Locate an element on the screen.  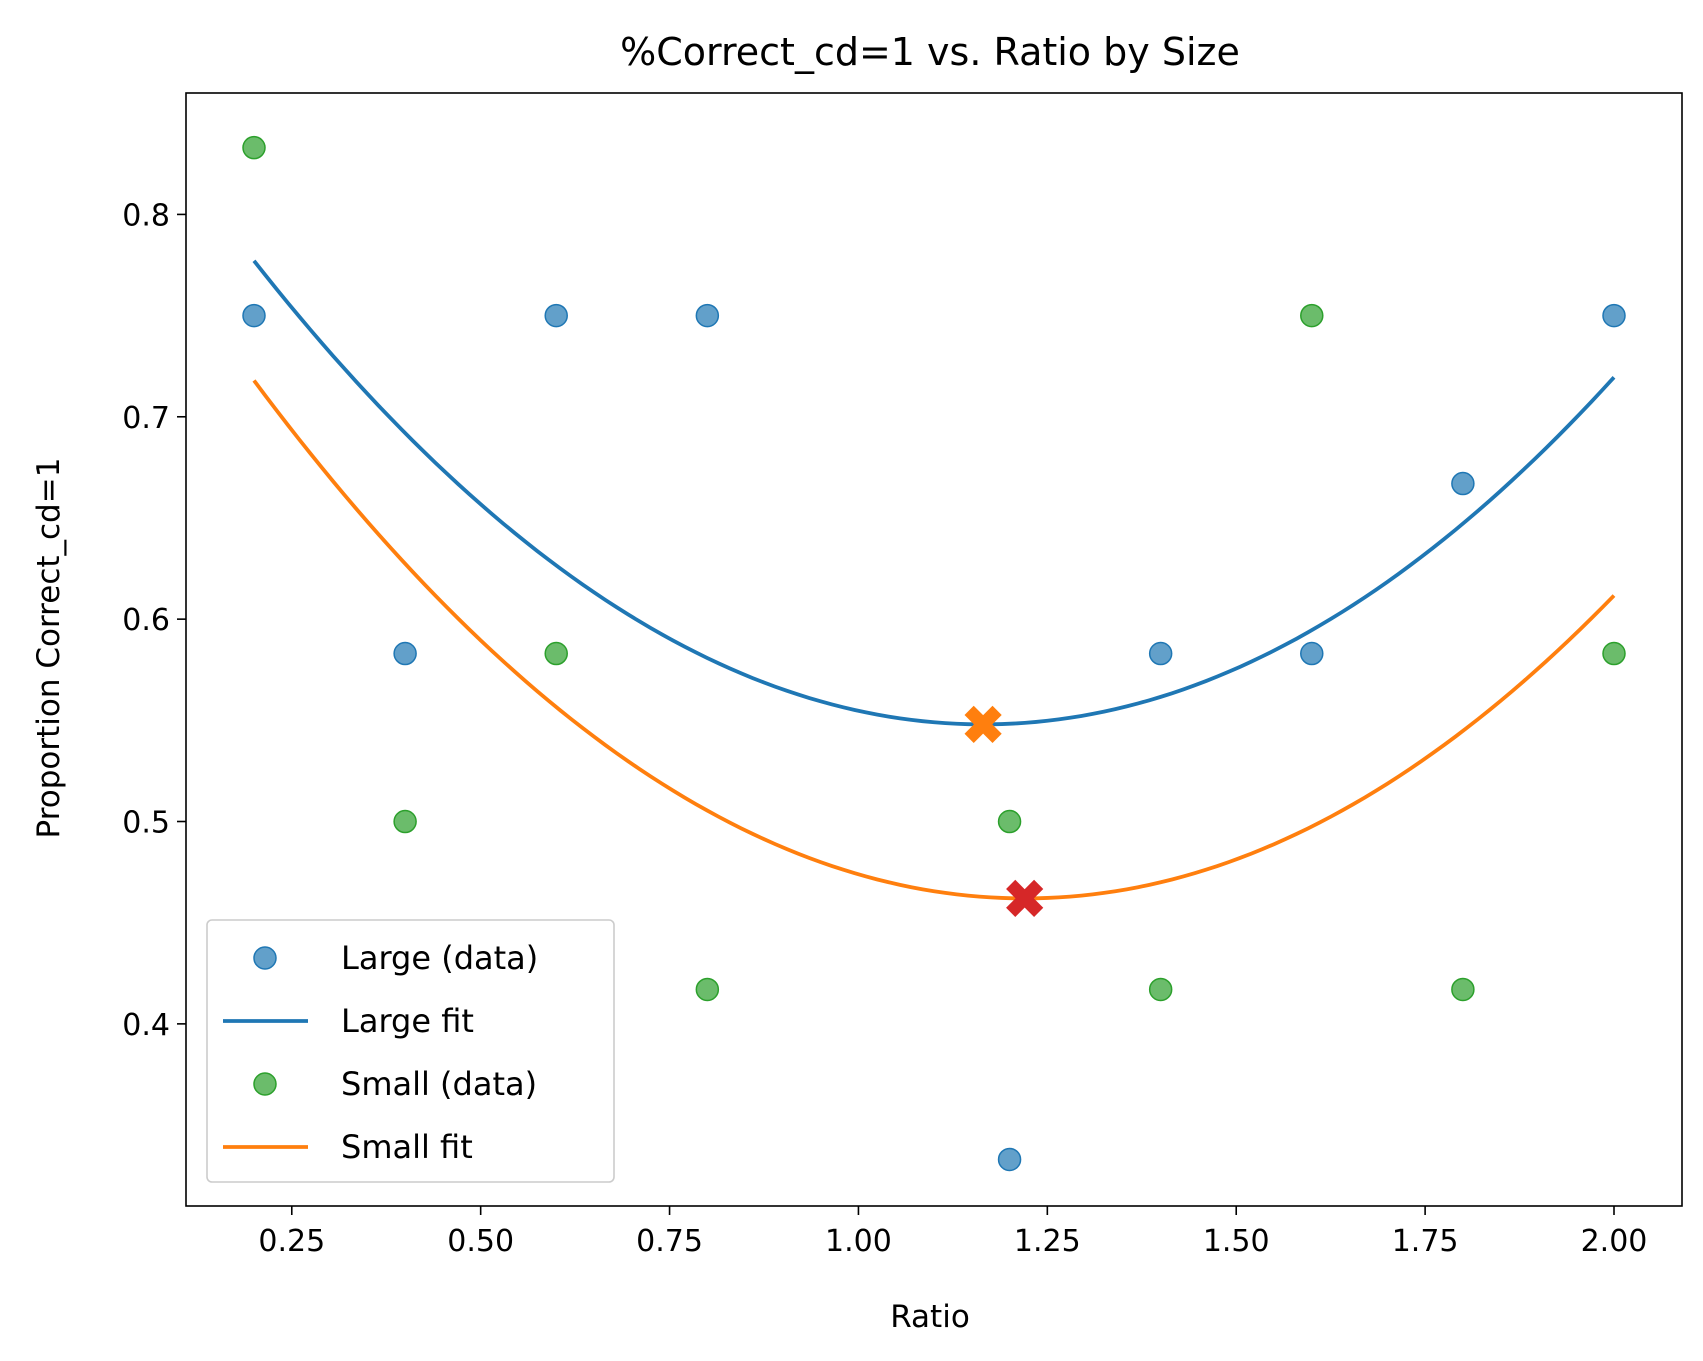
legend-box is located at coordinates (410, 1051).